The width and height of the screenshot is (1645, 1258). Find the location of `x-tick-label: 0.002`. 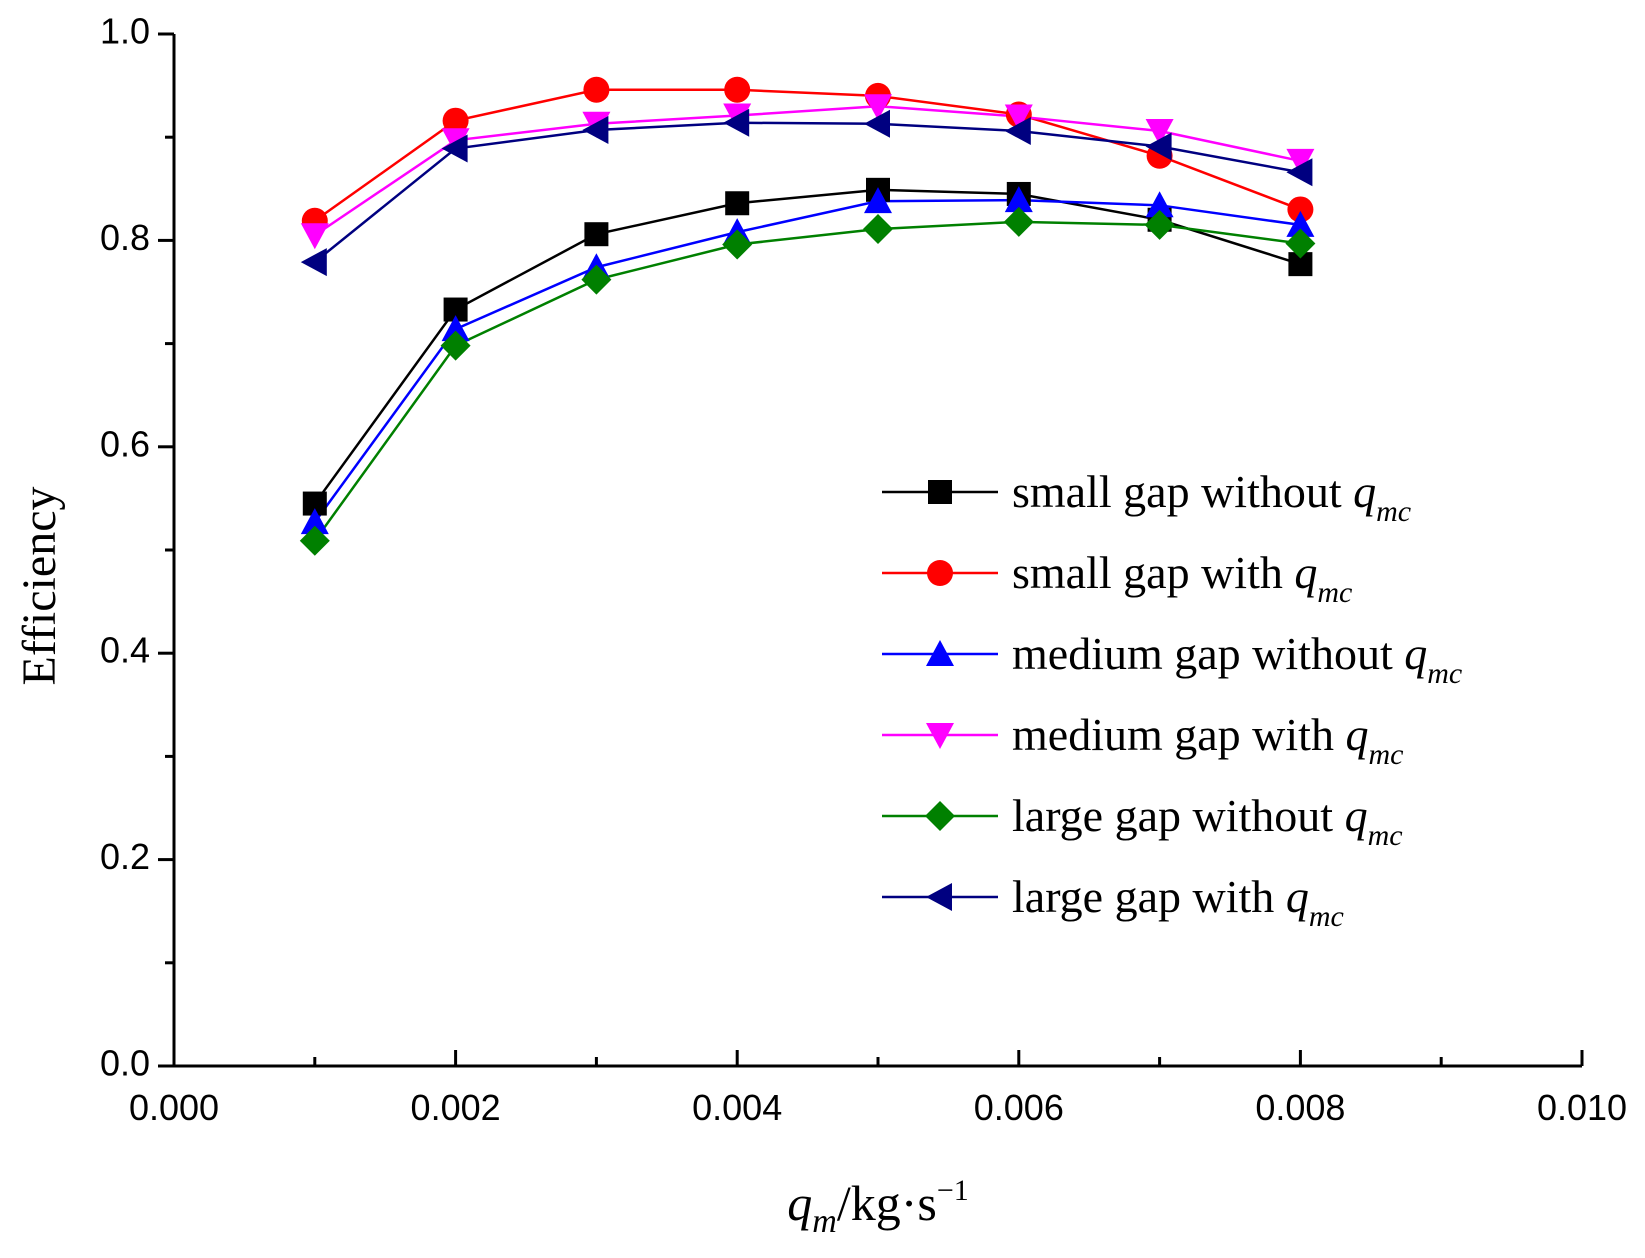

x-tick-label: 0.002 is located at coordinates (456, 1107).